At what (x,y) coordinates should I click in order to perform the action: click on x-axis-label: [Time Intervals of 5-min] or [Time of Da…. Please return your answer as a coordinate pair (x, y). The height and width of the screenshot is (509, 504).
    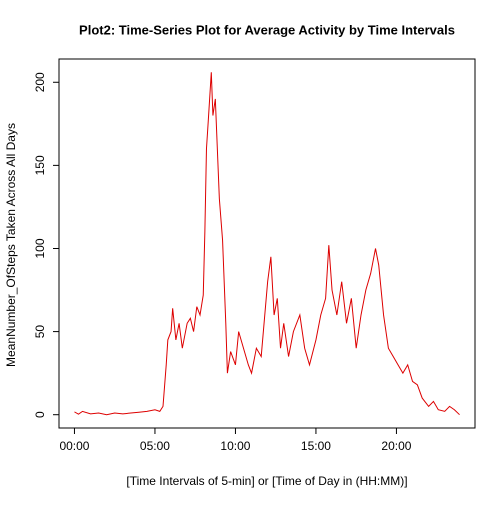
    Looking at the image, I should click on (266, 481).